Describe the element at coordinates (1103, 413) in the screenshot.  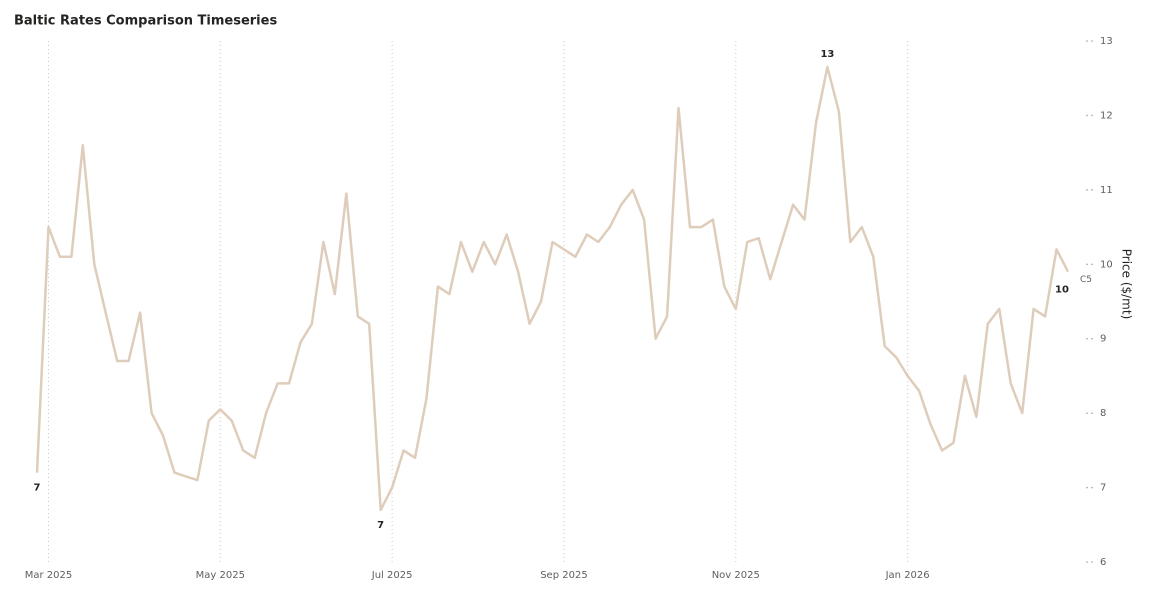
I see `y-tick-label: 8` at that location.